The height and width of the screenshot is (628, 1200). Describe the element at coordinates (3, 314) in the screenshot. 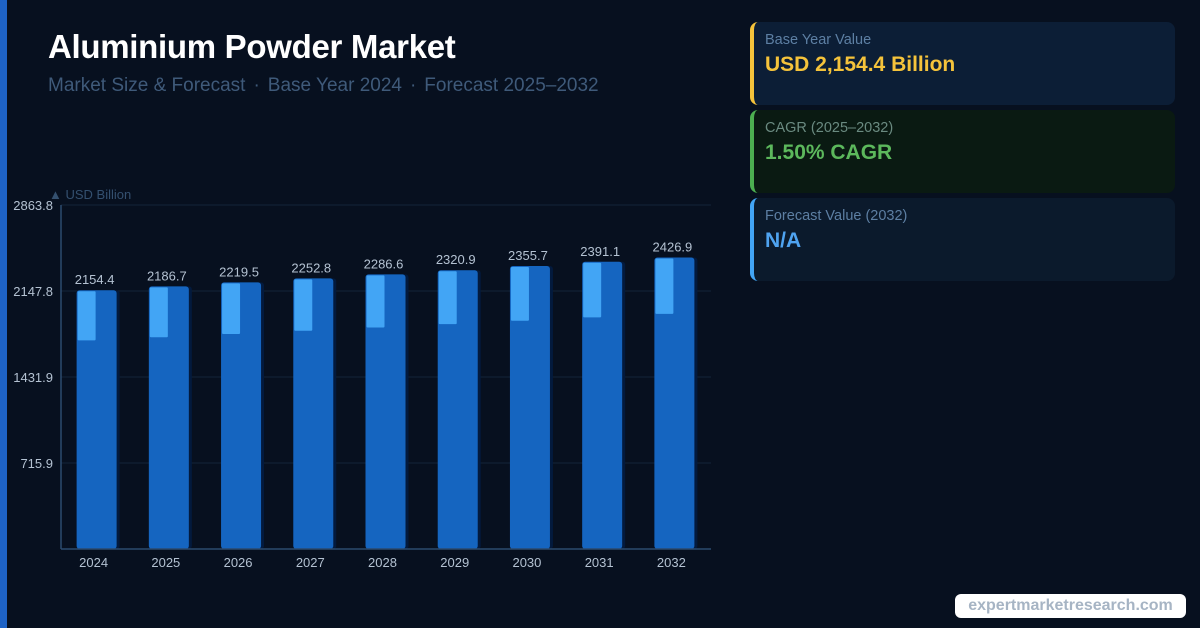

I see `left-accent-bar` at that location.